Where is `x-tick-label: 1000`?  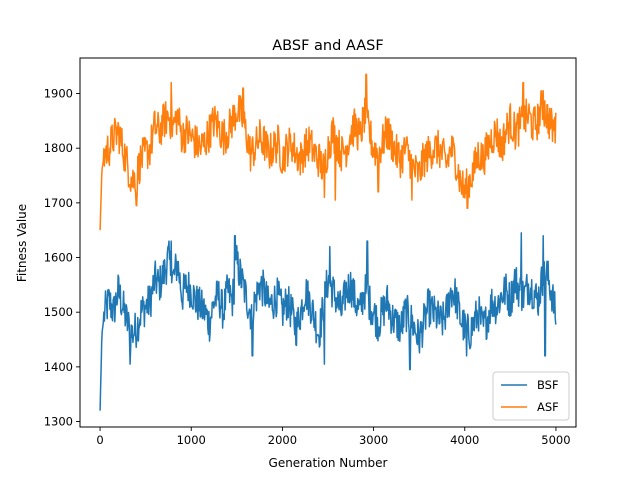
x-tick-label: 1000 is located at coordinates (191, 440).